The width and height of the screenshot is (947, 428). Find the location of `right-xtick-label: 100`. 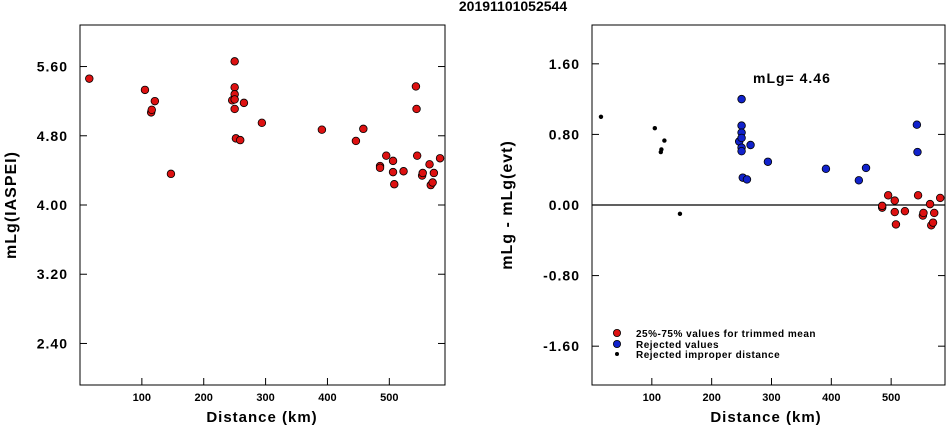

right-xtick-label: 100 is located at coordinates (652, 398).